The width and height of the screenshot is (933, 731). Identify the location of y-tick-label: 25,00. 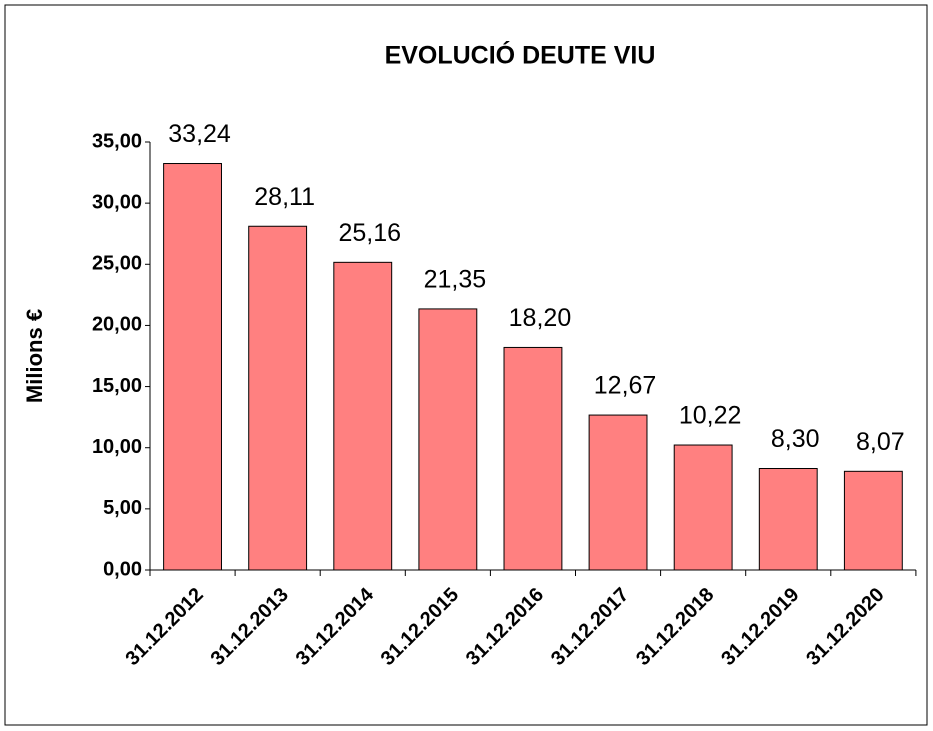
(117, 264).